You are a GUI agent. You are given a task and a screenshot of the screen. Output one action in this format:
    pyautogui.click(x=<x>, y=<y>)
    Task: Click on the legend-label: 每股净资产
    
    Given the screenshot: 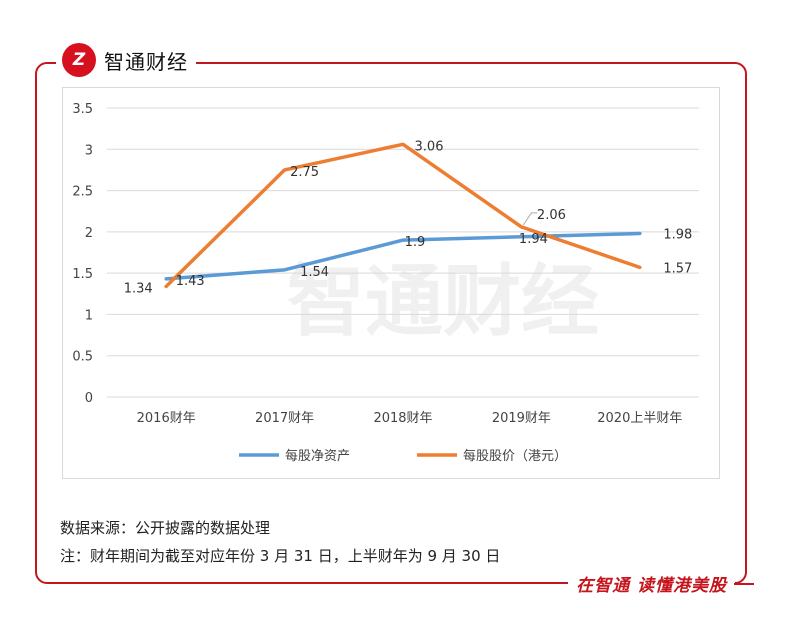 What is the action you would take?
    pyautogui.click(x=317, y=456)
    